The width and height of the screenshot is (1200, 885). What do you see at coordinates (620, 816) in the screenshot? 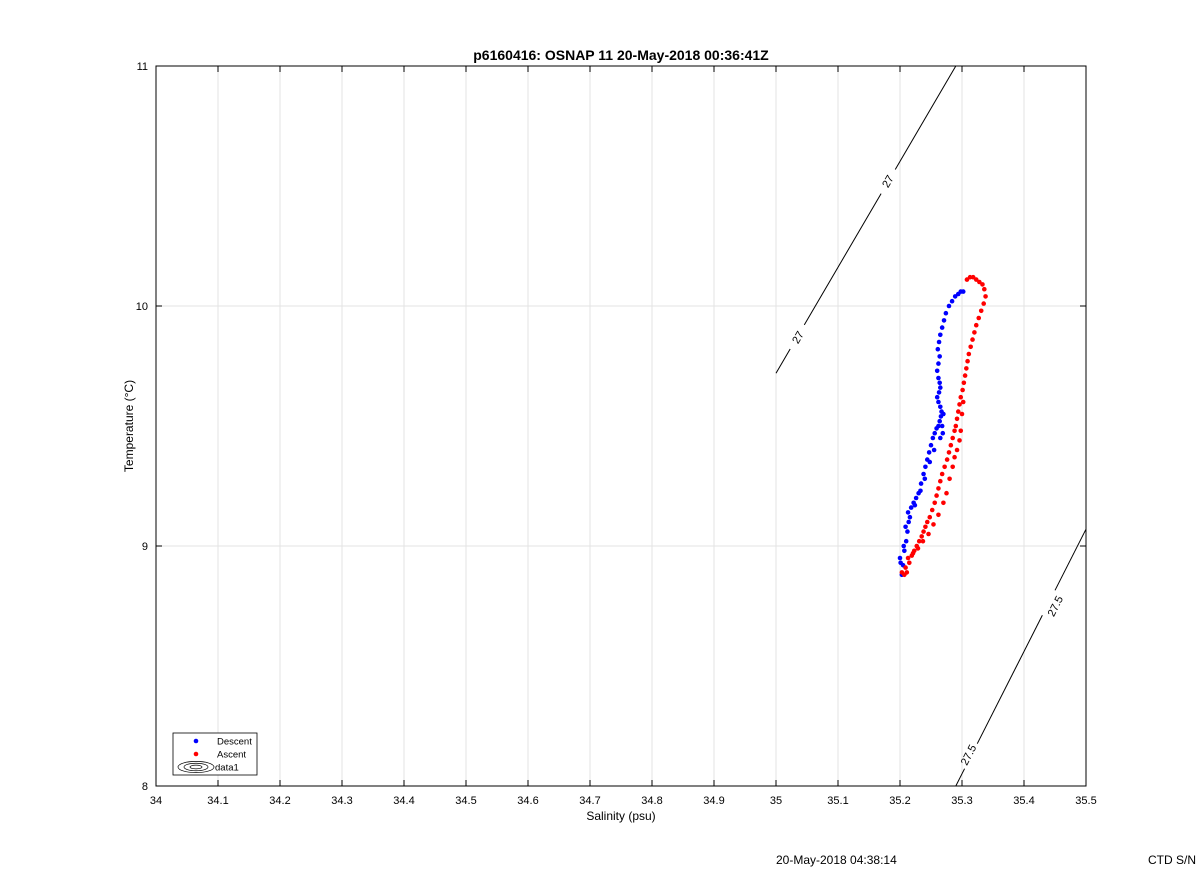
I see `x-axis-label: Salinity (psu)` at bounding box center [620, 816].